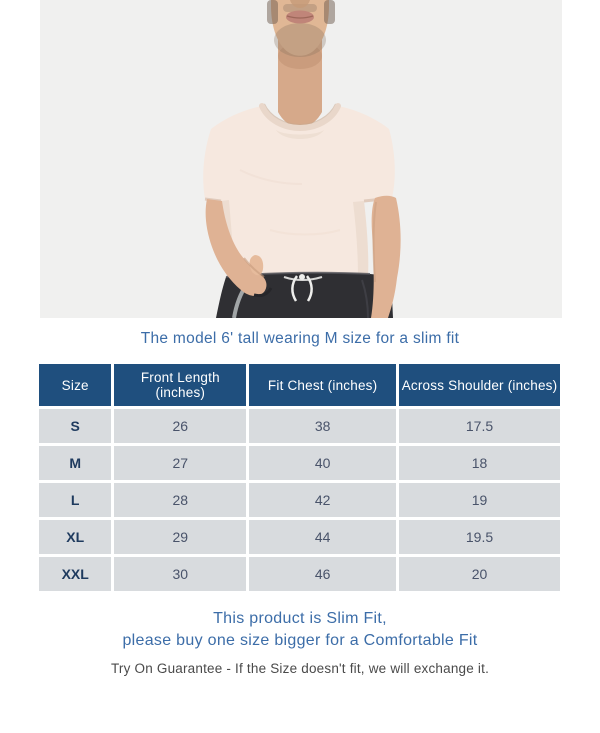  I want to click on column-header-fit-chest: Fit Chest (inches), so click(323, 385).